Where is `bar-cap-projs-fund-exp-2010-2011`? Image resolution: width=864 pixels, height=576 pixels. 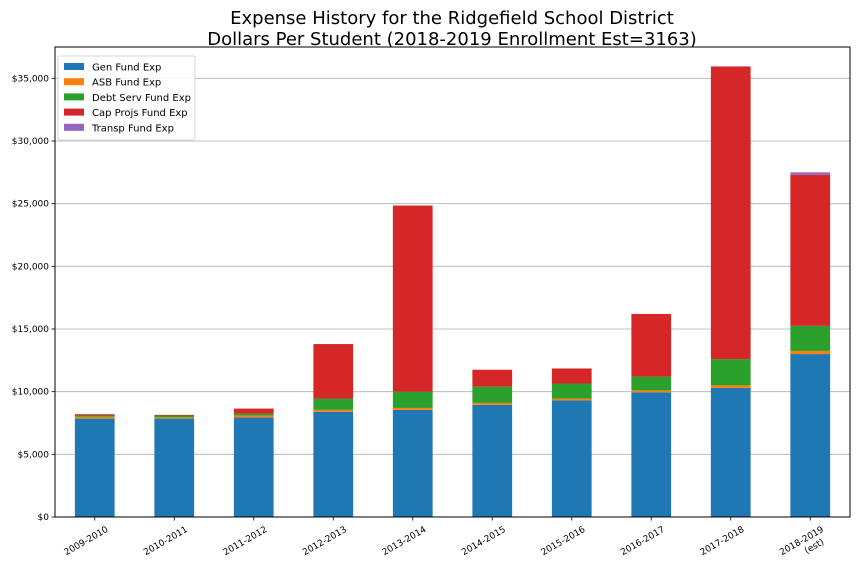 bar-cap-projs-fund-exp-2010-2011 is located at coordinates (174, 415).